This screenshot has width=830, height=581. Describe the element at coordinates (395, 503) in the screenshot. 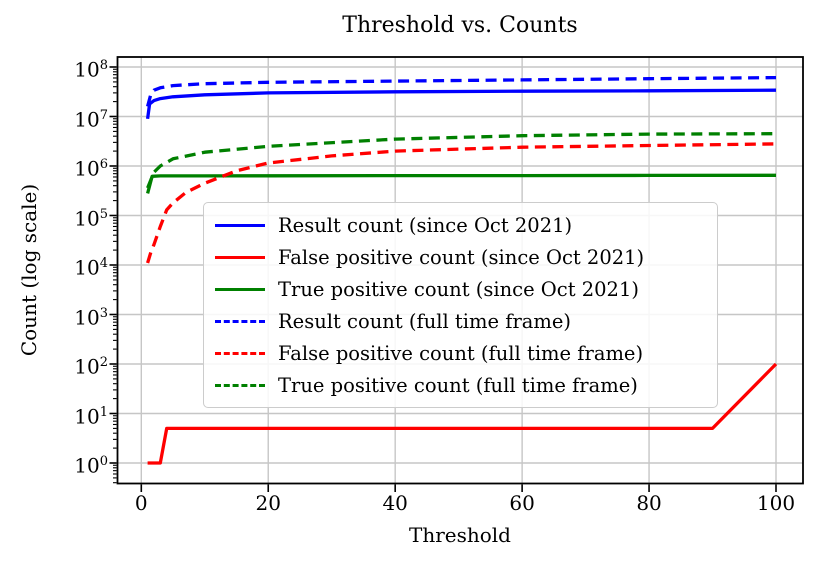

I see `x-tick-label: 40` at that location.